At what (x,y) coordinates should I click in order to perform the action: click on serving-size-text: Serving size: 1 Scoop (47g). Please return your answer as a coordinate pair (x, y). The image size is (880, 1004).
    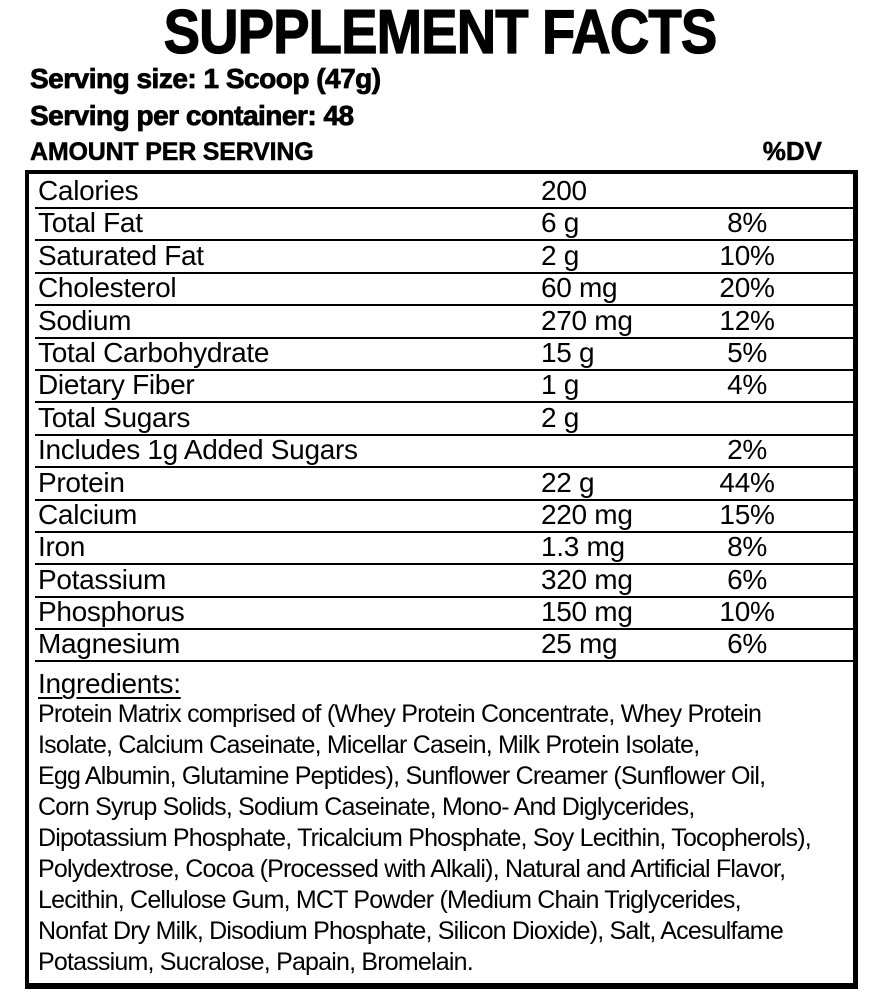
    Looking at the image, I should click on (206, 78).